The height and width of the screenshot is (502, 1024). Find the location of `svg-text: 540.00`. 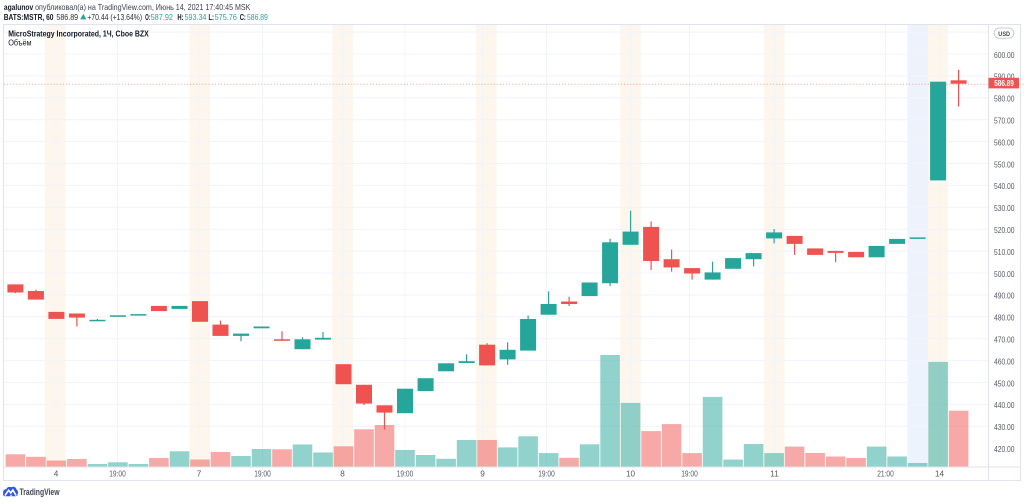

svg-text: 540.00 is located at coordinates (1004, 186).